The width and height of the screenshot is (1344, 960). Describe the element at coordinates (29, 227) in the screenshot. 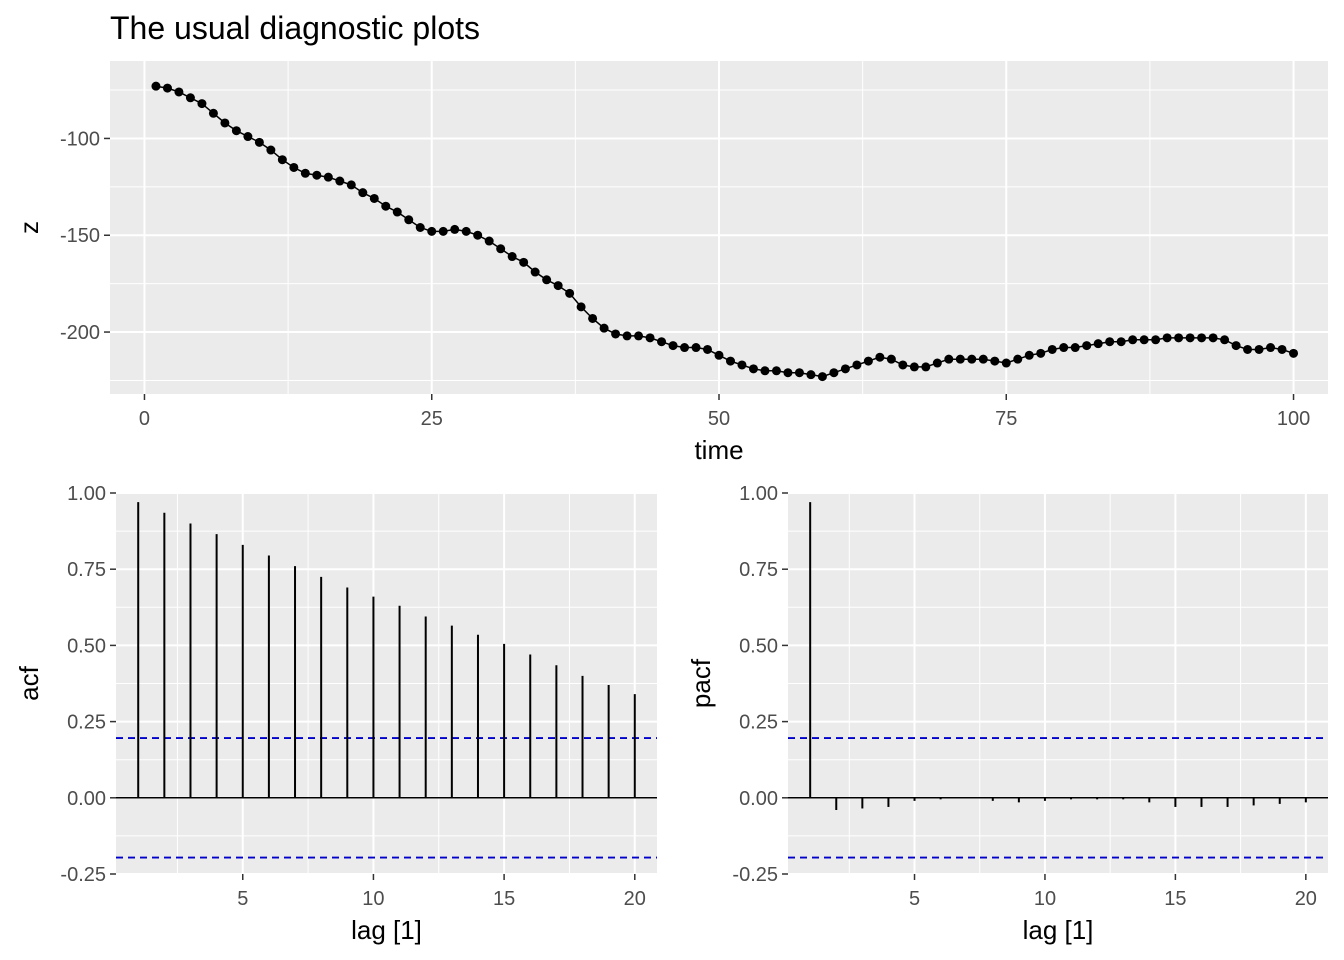

I see `y-axis-title: z` at that location.